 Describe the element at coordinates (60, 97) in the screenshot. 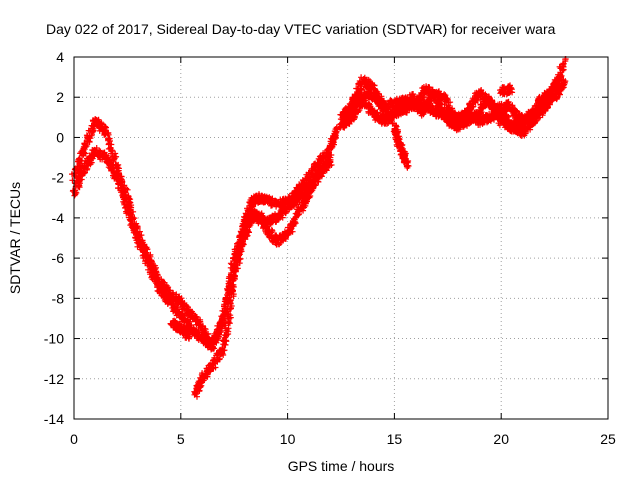

I see `y-tick-label: 2` at that location.